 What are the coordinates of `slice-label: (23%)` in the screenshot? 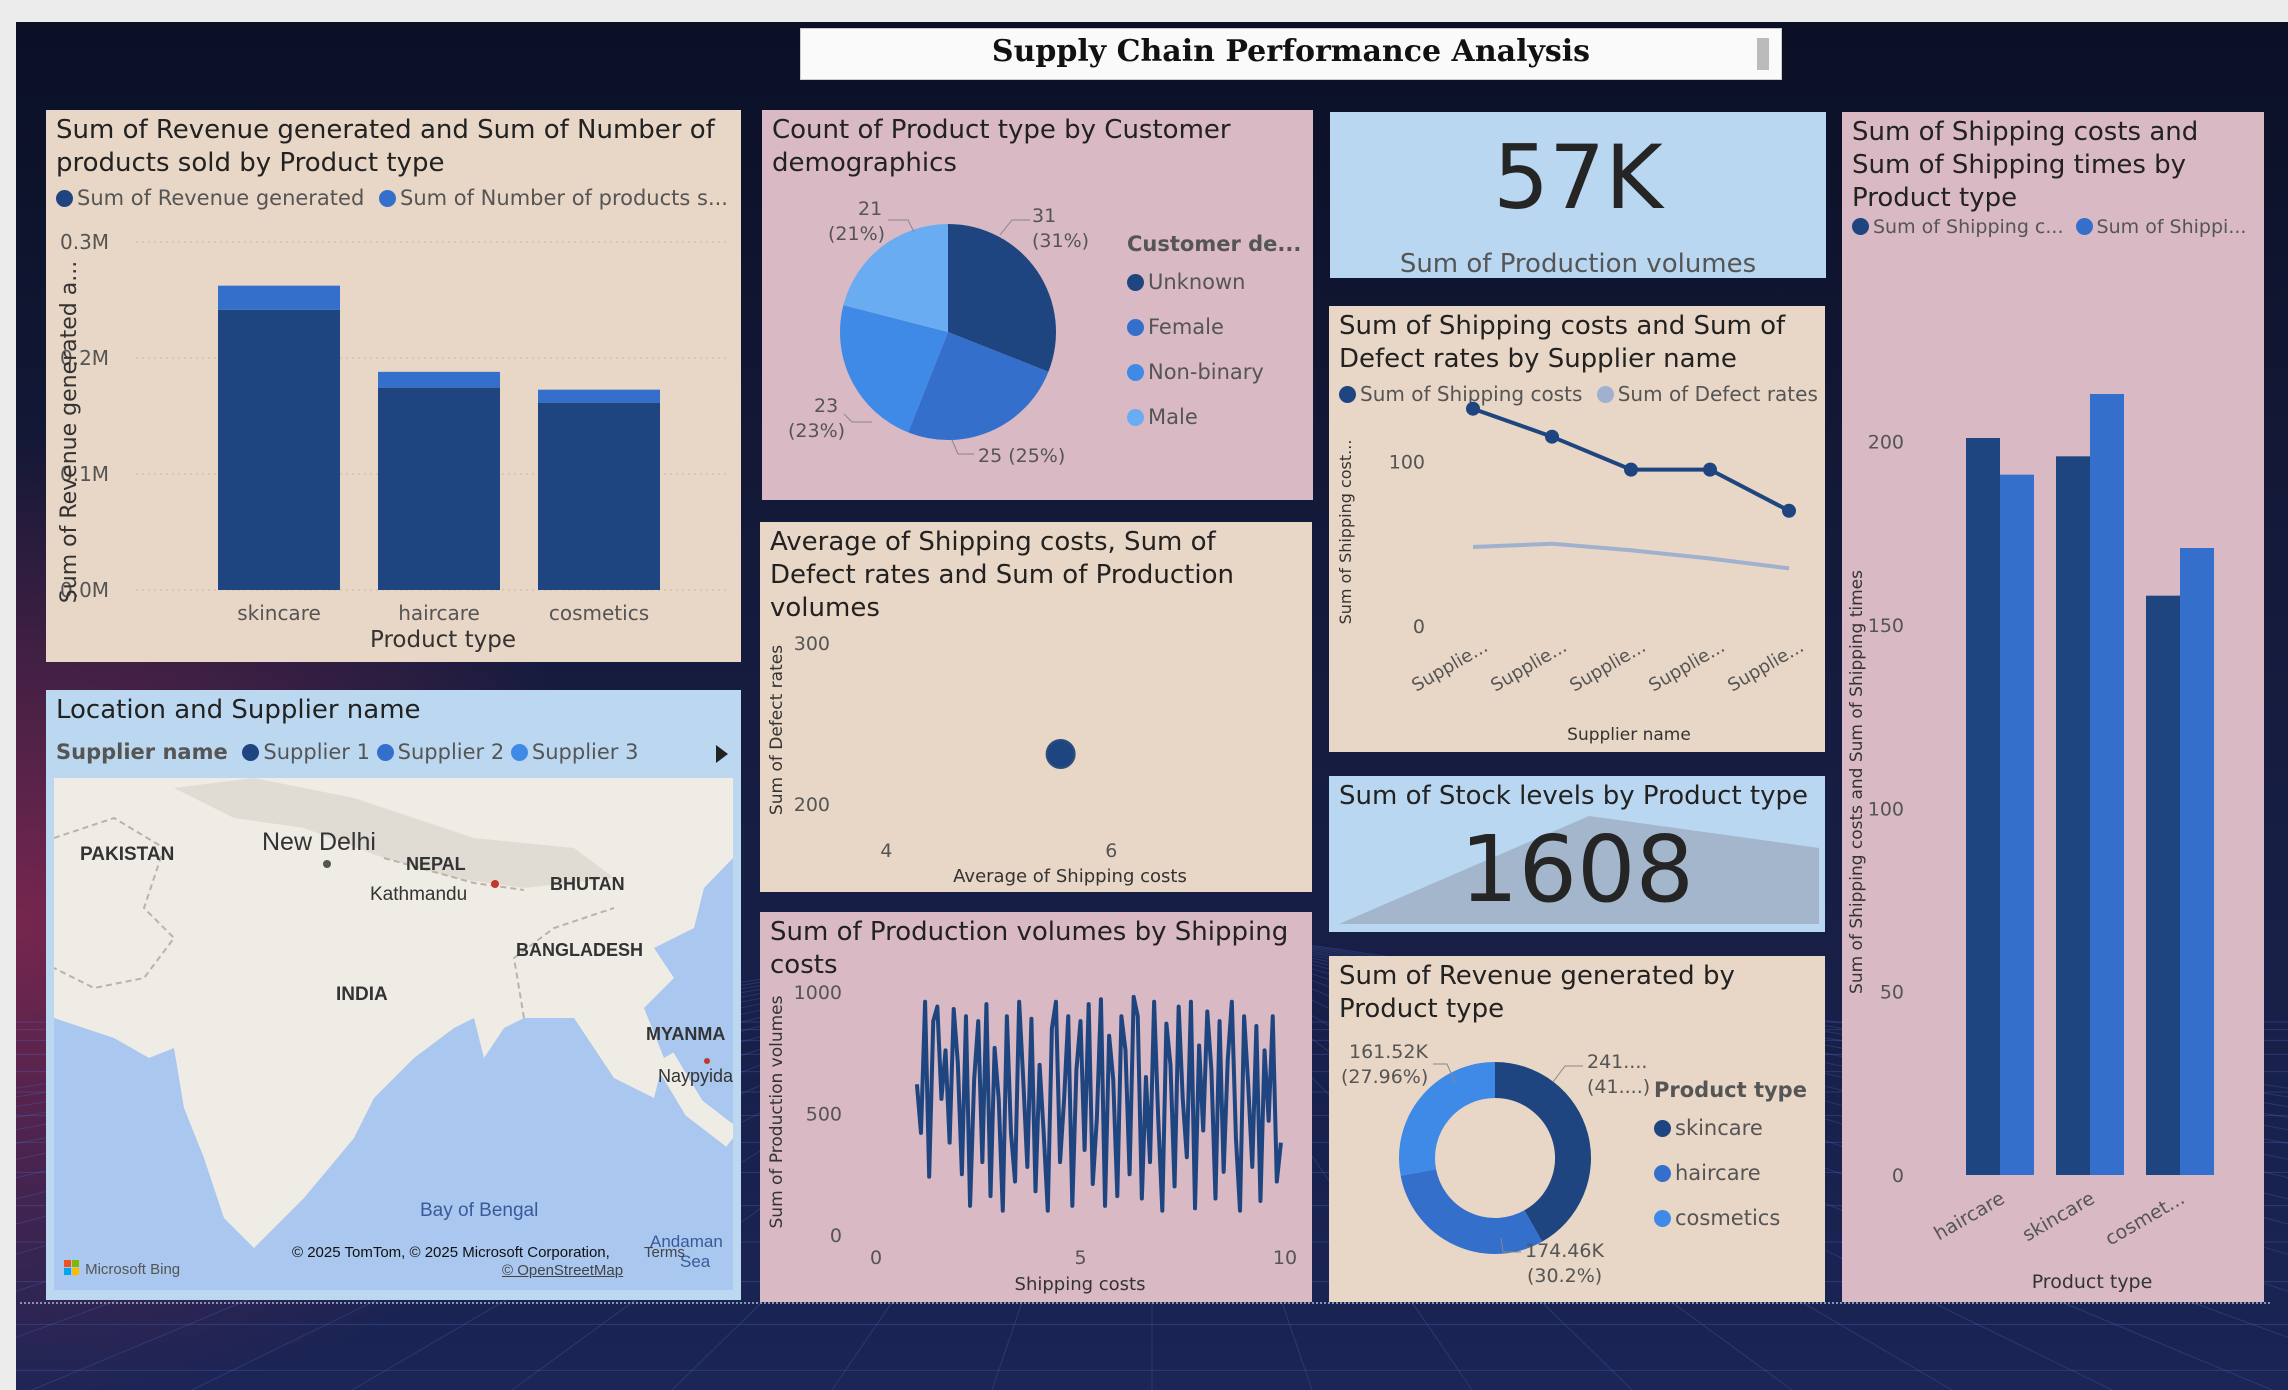 It's located at (816, 431).